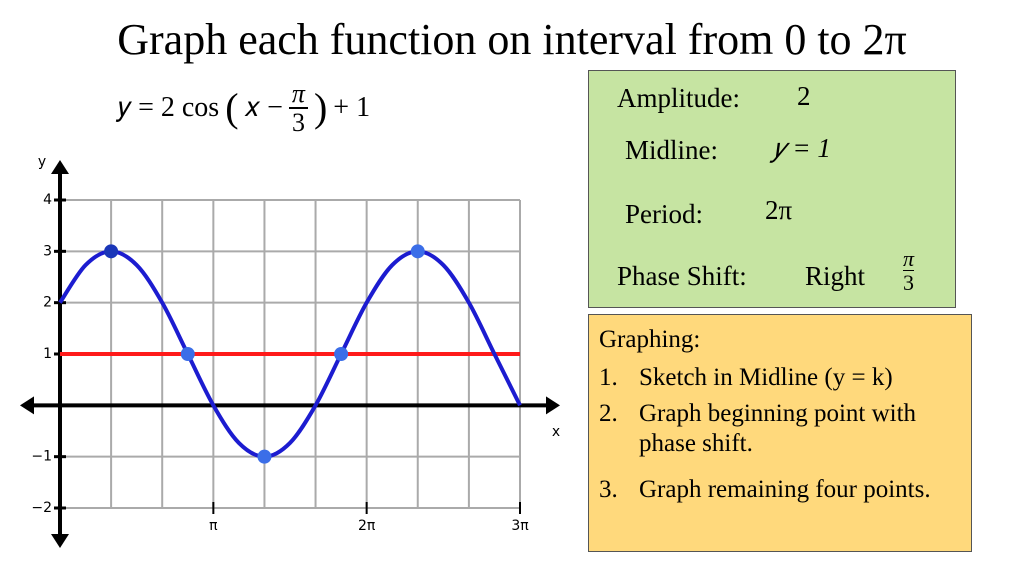 This screenshot has height=576, width=1024. What do you see at coordinates (298, 95) in the screenshot?
I see `eq-num: π` at bounding box center [298, 95].